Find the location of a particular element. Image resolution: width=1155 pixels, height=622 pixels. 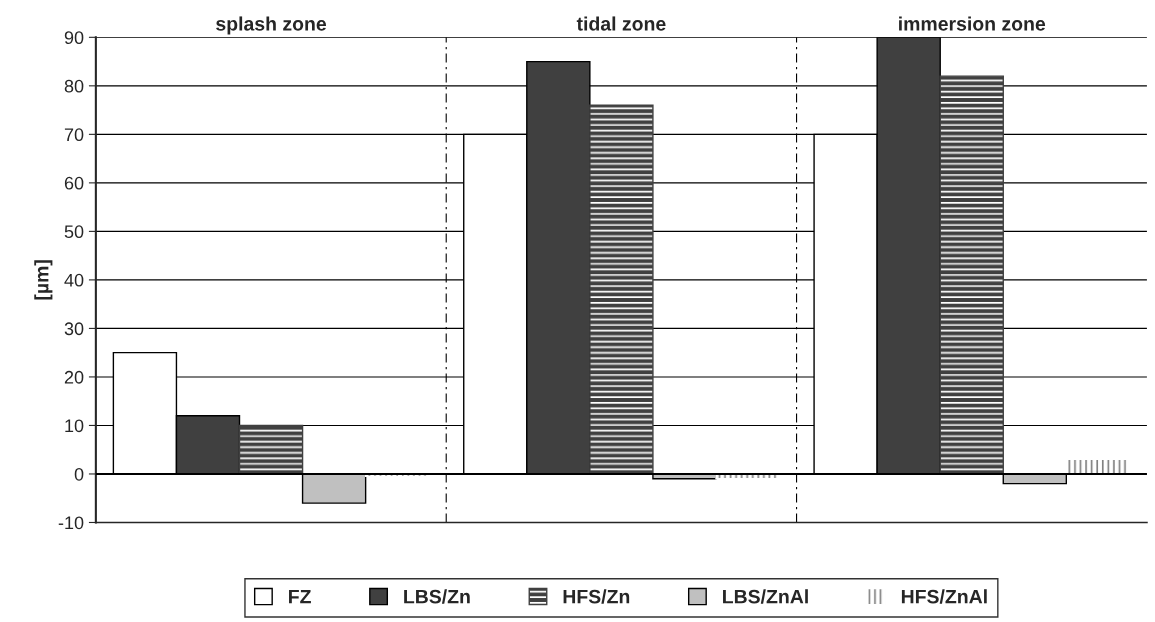

y-tick-label: 40 is located at coordinates (74, 280).